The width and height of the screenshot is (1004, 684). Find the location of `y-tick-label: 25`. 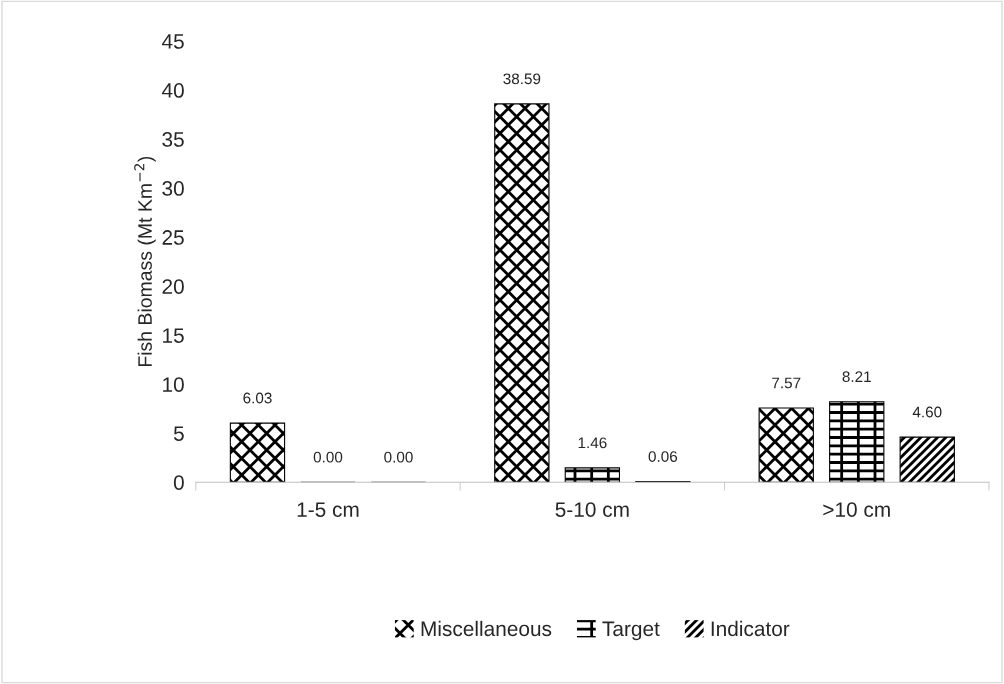

y-tick-label: 25 is located at coordinates (173, 237).